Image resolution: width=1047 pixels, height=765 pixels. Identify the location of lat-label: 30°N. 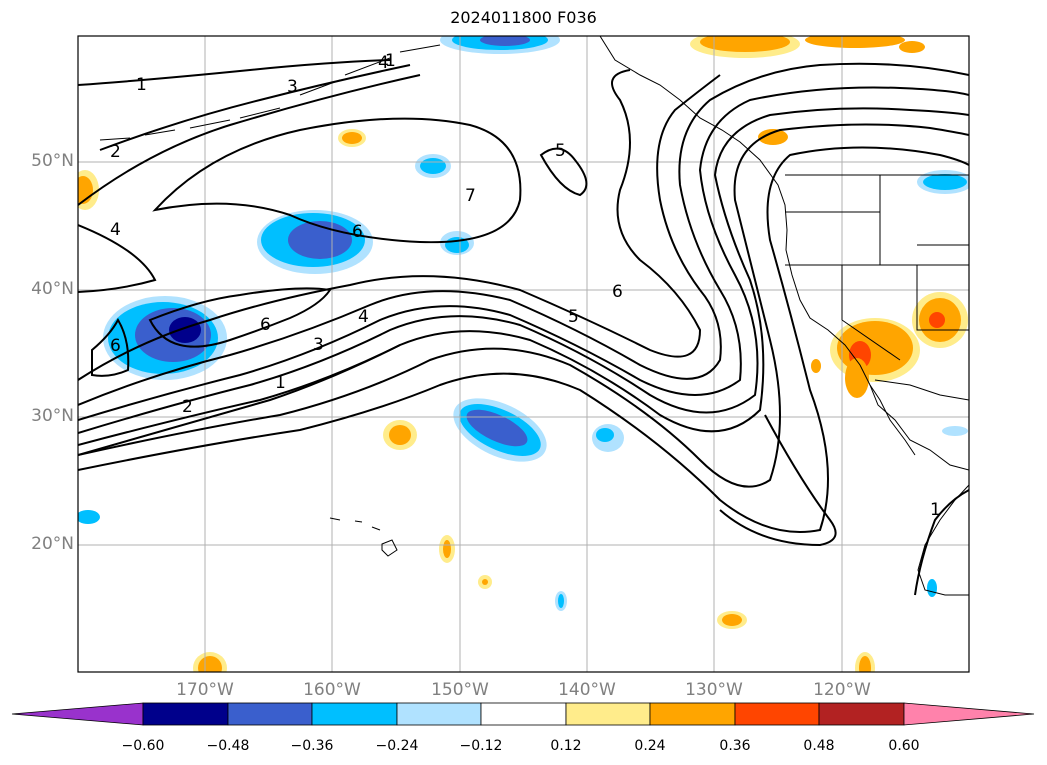
(52, 416).